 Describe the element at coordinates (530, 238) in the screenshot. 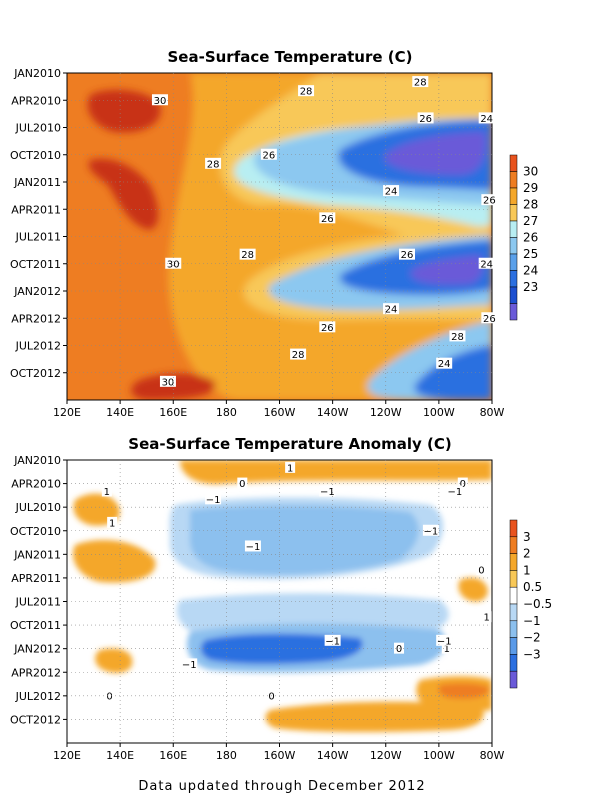

I see `colorbar-label: 26` at that location.